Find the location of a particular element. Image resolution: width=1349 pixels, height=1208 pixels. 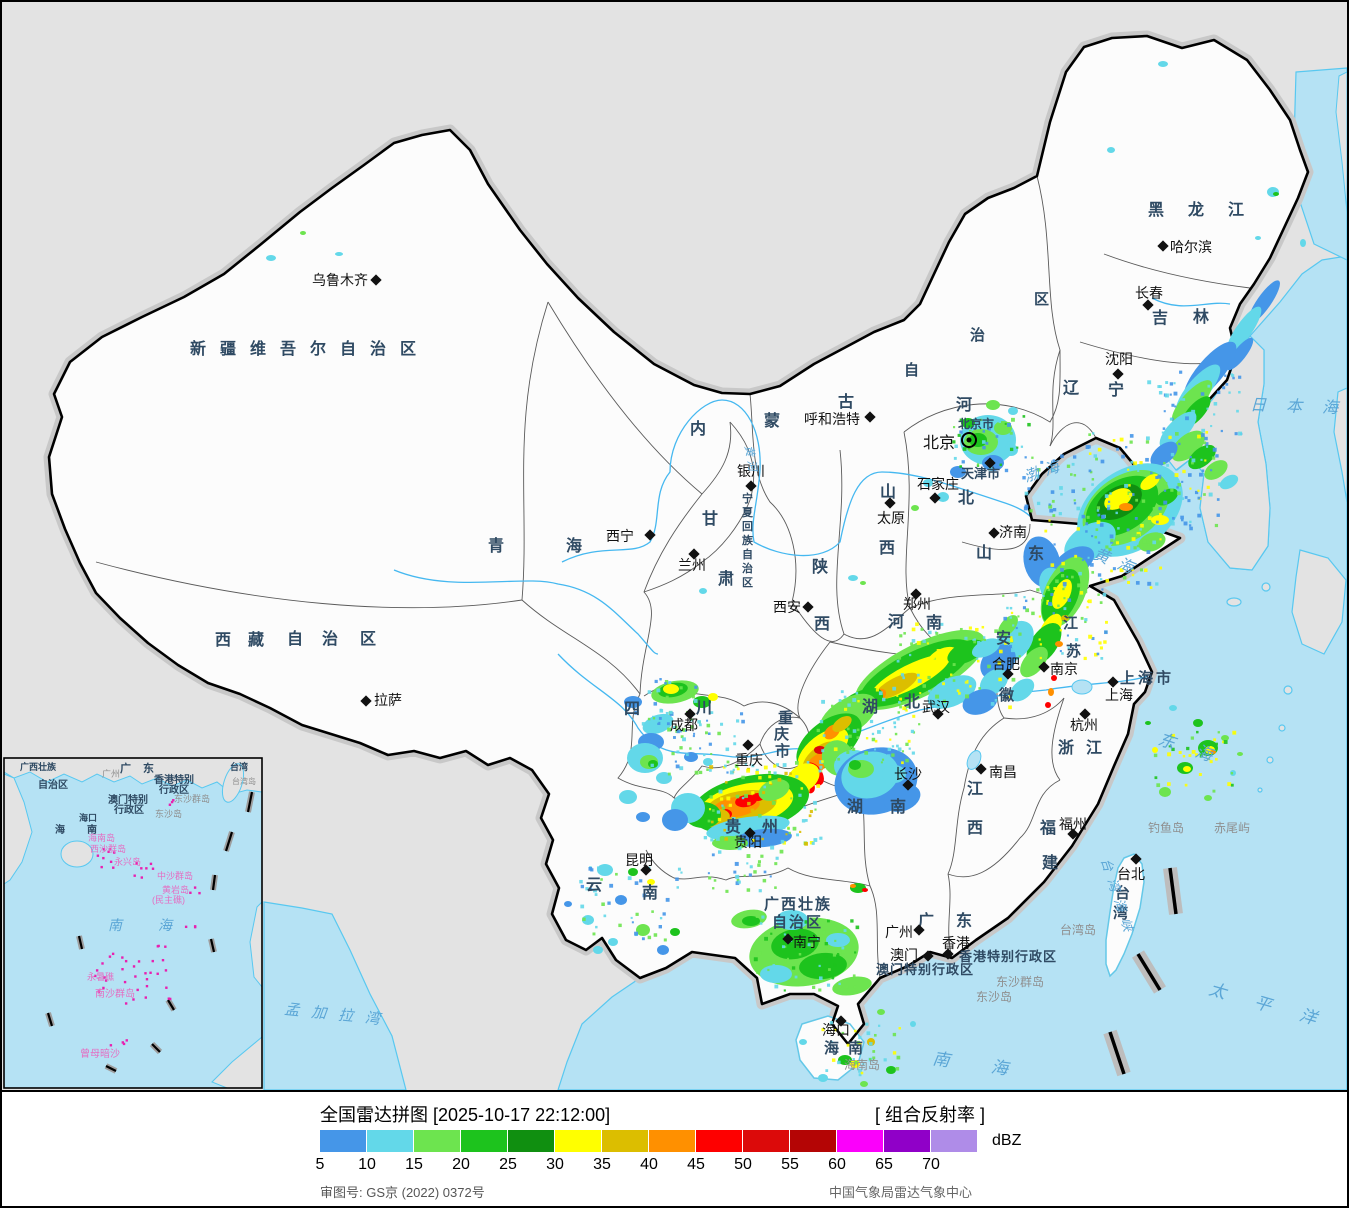

province-label: 建 is located at coordinates (1050, 863).